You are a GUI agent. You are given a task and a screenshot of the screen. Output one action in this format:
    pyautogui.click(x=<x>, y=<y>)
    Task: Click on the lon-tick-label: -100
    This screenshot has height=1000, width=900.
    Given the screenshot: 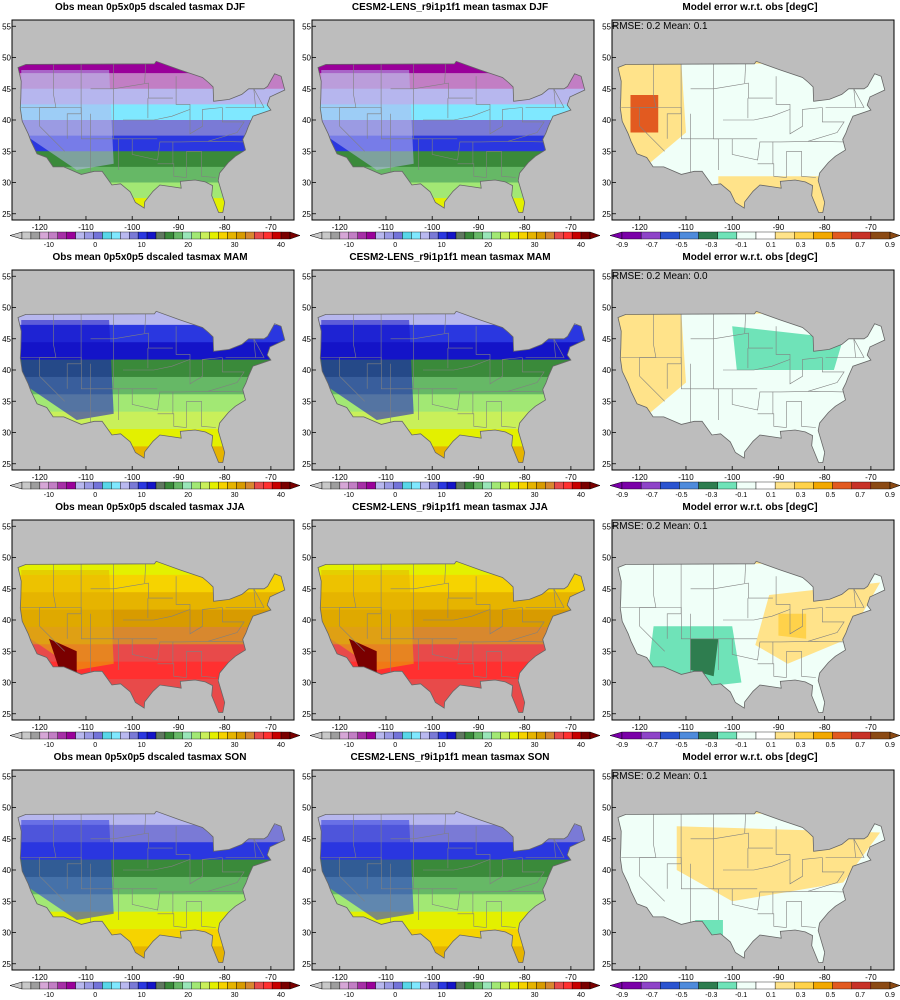 What is the action you would take?
    pyautogui.click(x=432, y=227)
    